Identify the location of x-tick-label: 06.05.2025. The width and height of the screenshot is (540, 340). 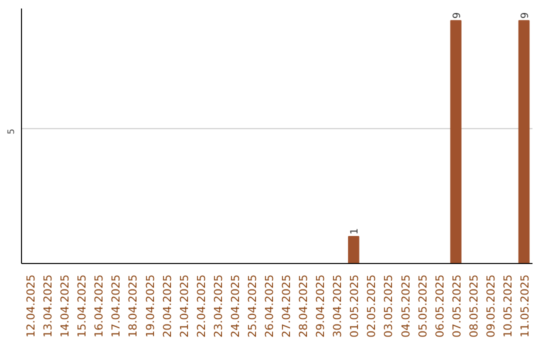
(439, 306).